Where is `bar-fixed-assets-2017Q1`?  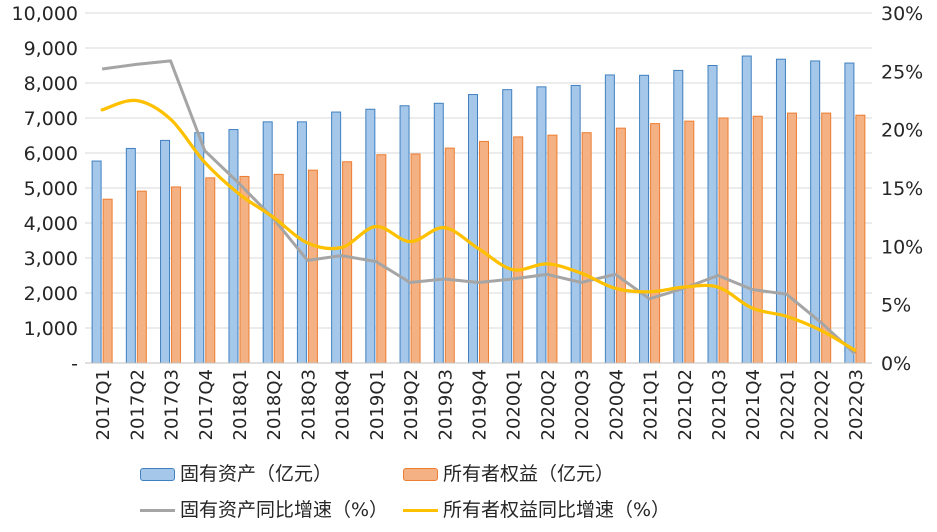
bar-fixed-assets-2017Q1 is located at coordinates (96, 262).